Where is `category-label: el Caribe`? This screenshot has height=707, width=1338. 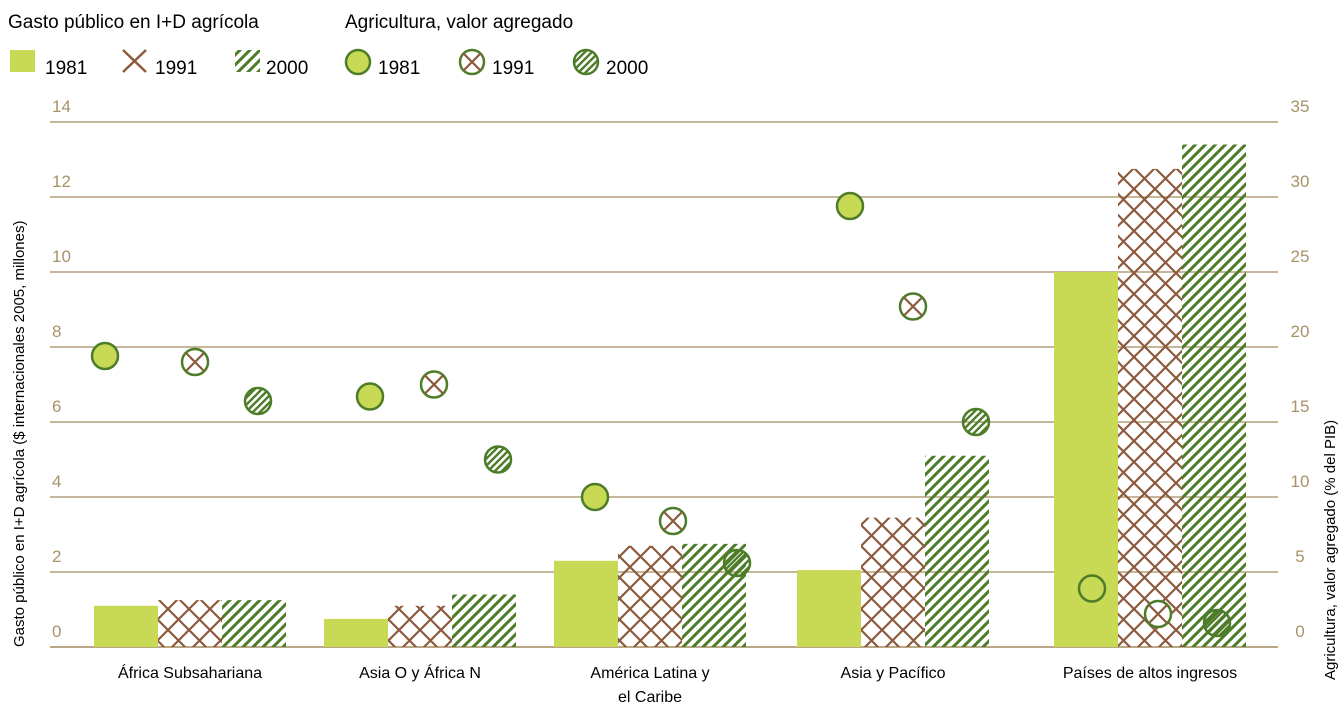 category-label: el Caribe is located at coordinates (650, 697).